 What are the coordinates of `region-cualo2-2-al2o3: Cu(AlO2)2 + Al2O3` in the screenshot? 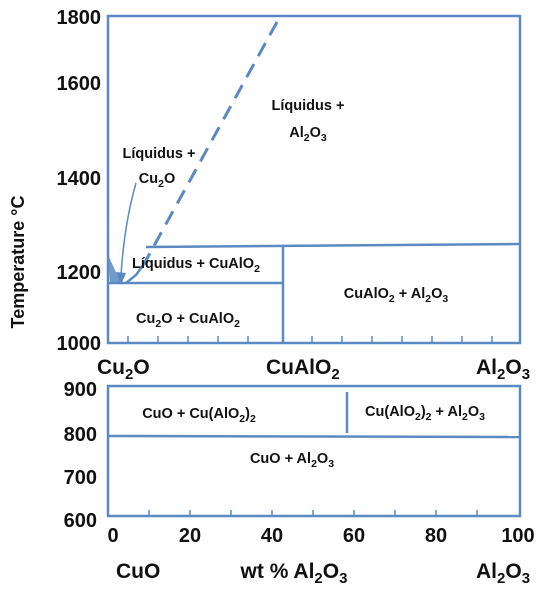 It's located at (425, 413).